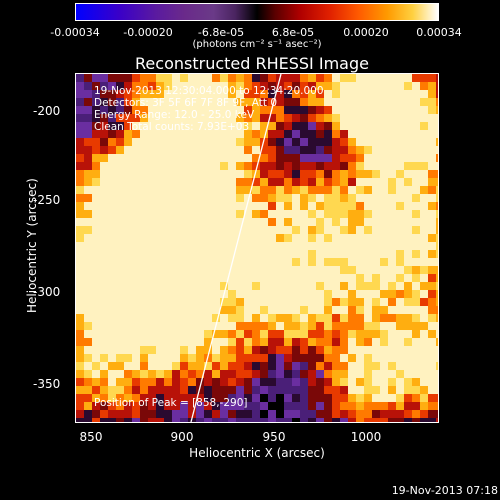 This screenshot has height=500, width=500. I want to click on colorbar, so click(257, 12).